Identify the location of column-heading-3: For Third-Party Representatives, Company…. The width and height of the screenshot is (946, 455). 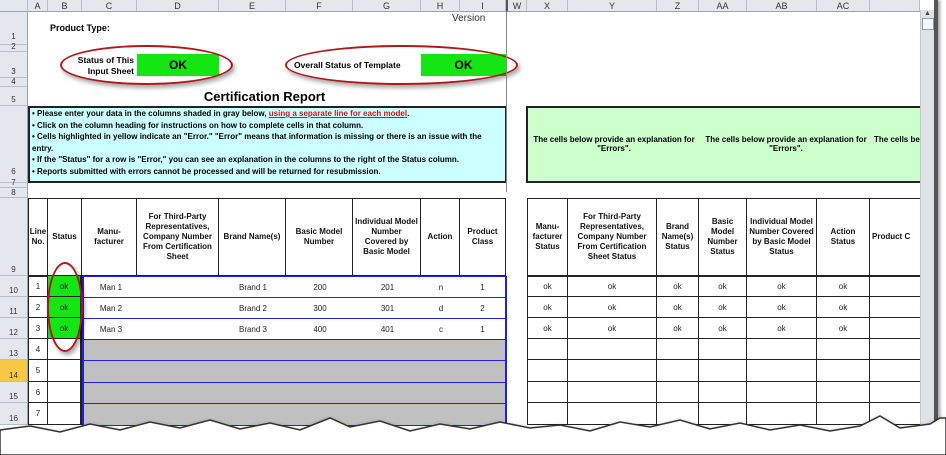
(178, 237).